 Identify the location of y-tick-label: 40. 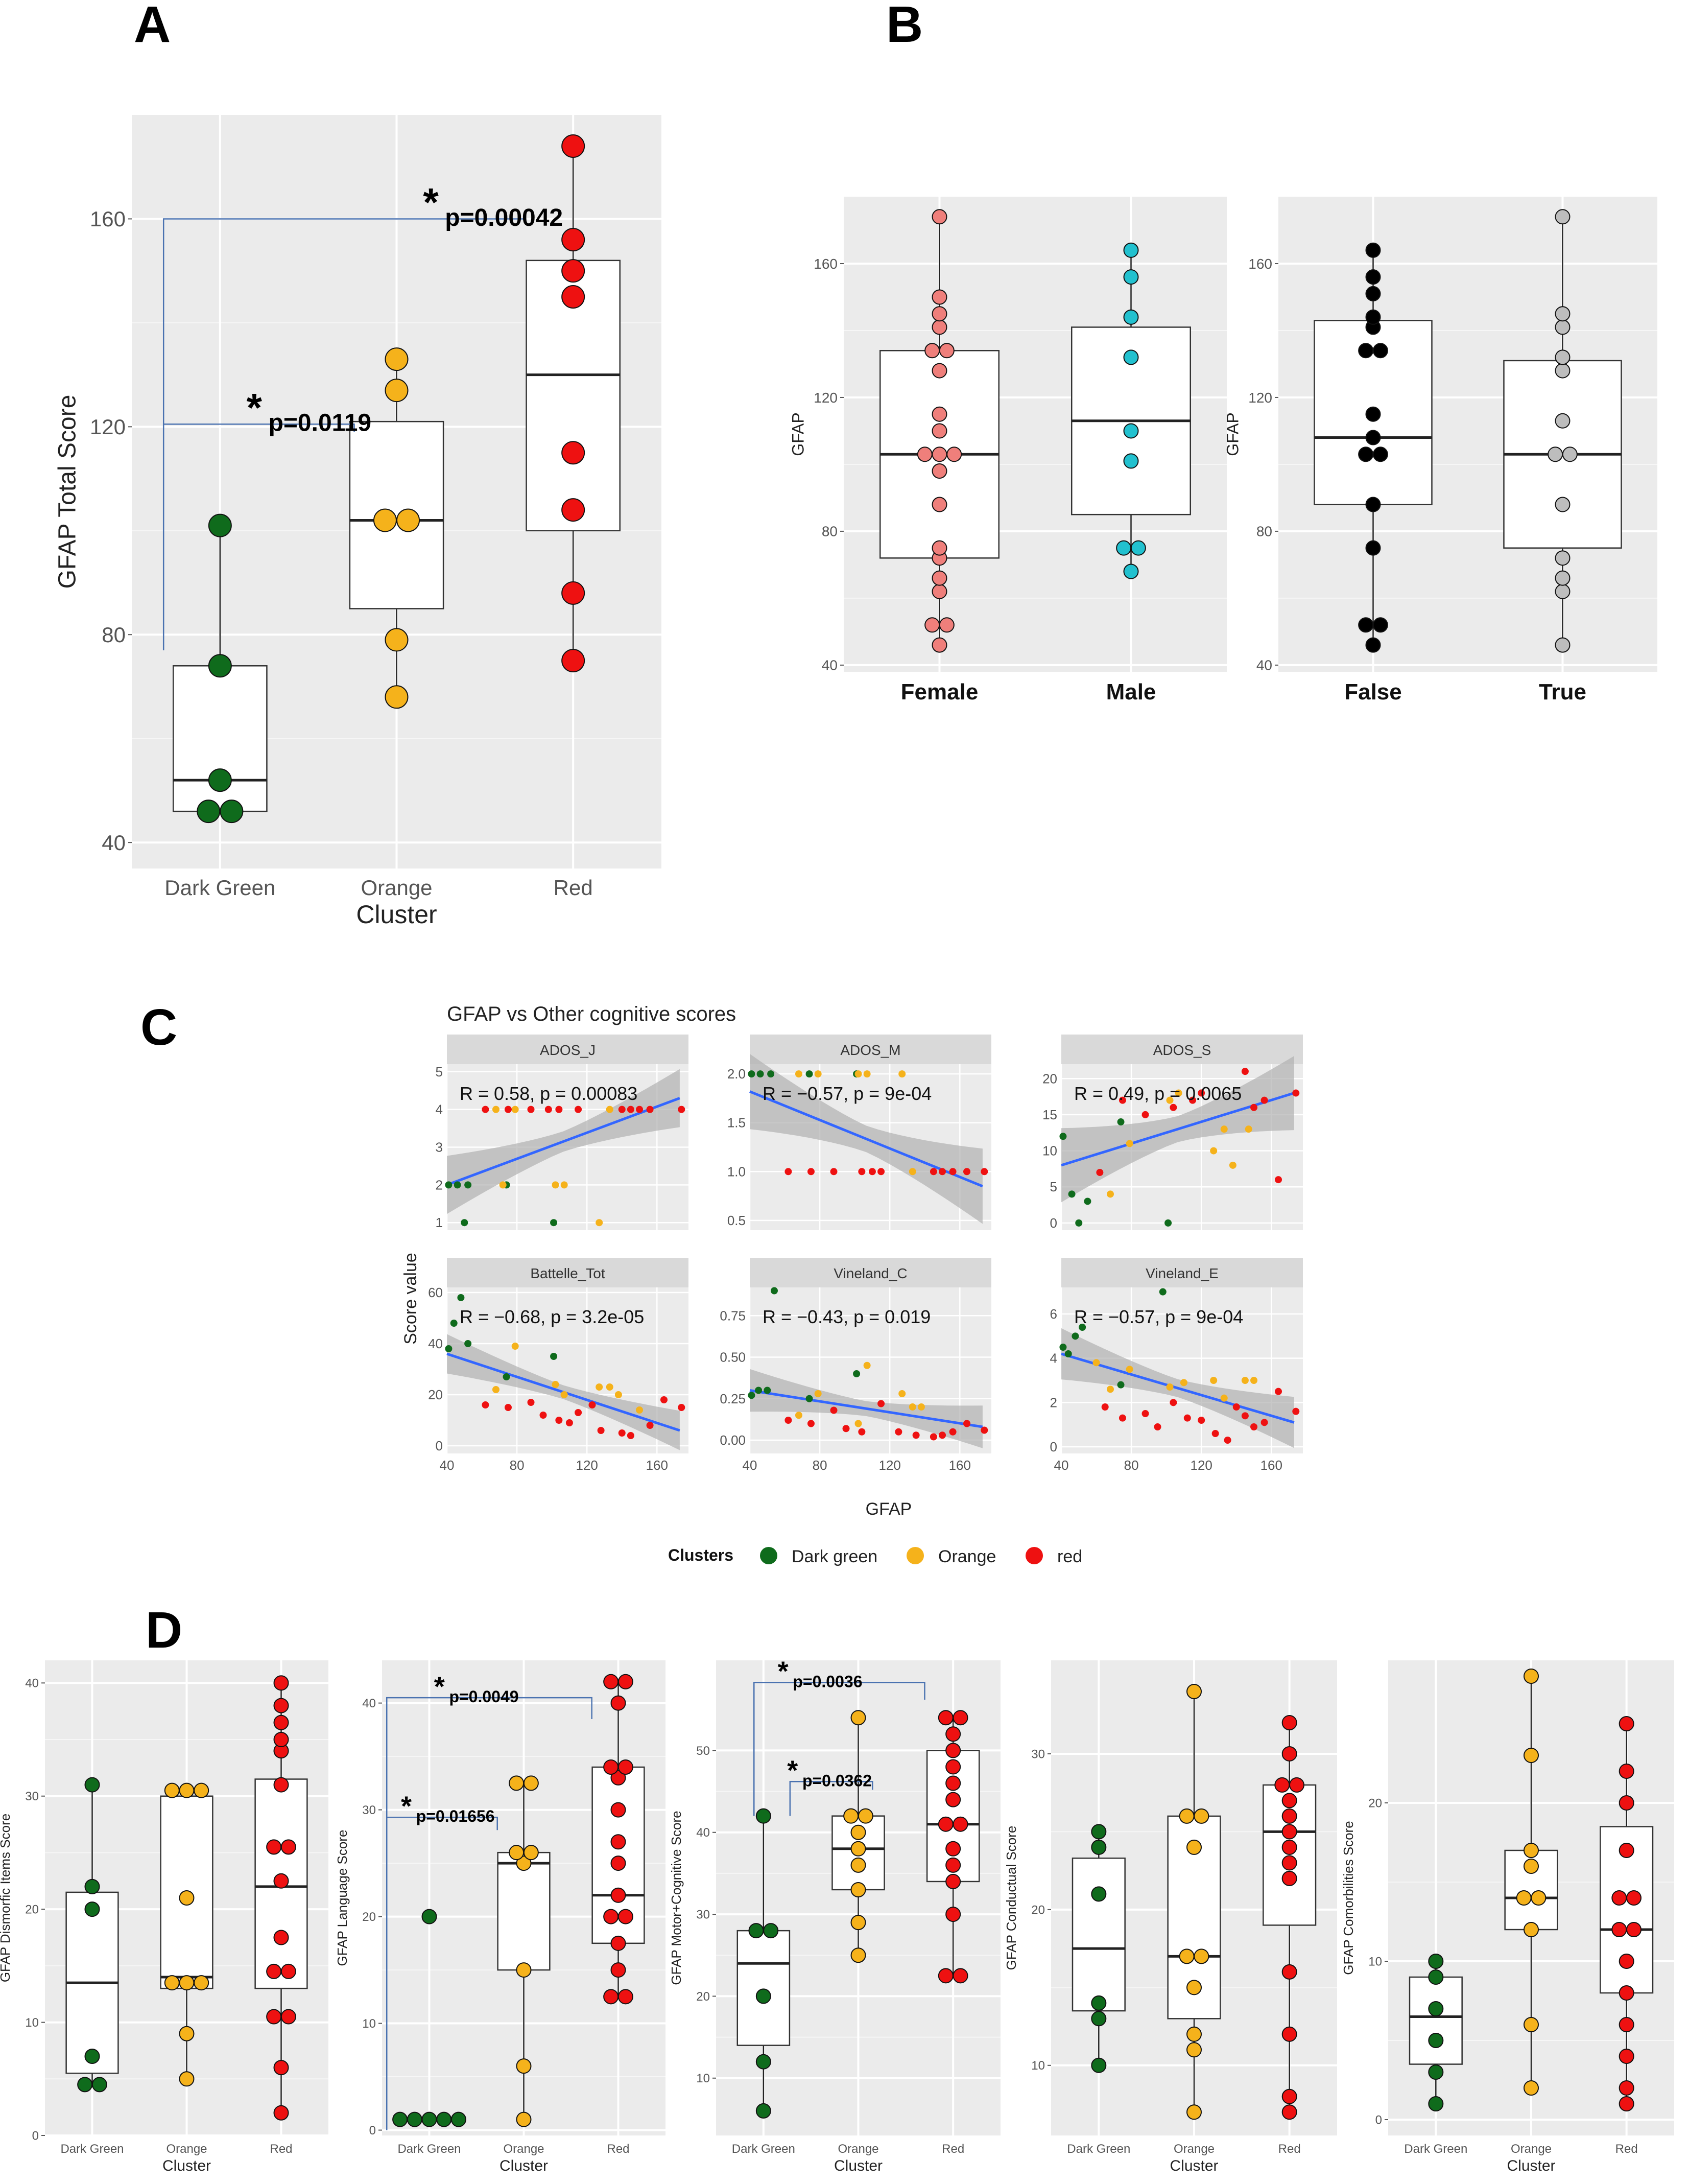
(114, 843).